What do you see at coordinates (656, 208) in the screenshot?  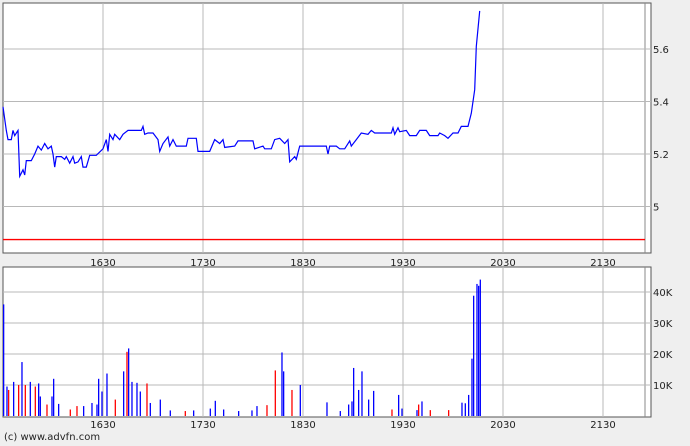 I see `price-y-tick: 5` at bounding box center [656, 208].